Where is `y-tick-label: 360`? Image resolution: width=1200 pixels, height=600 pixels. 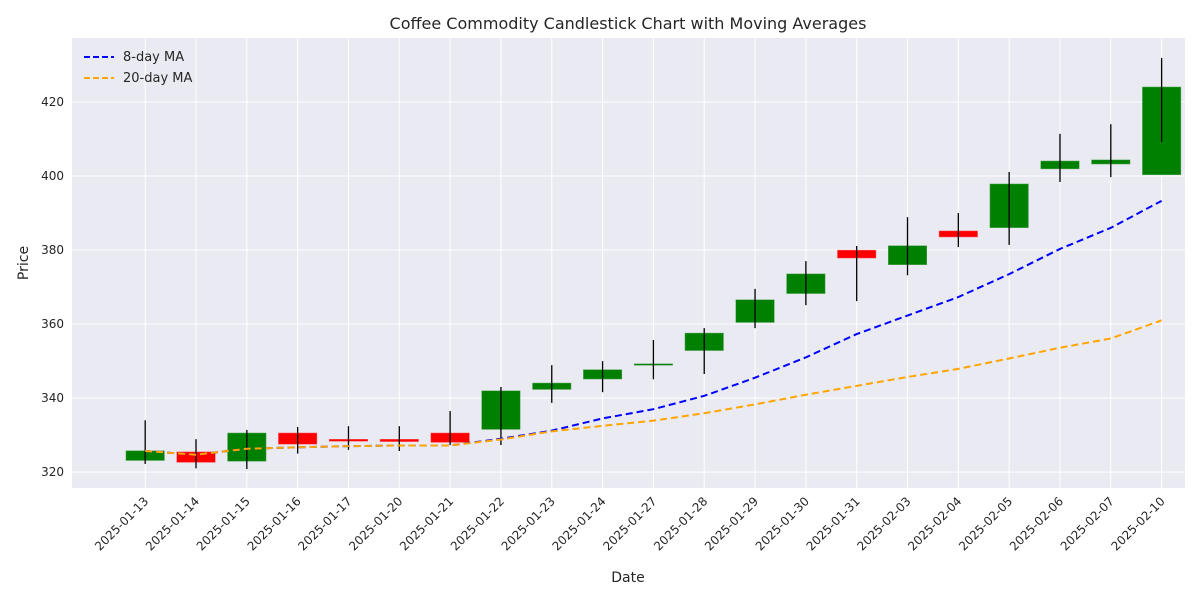 y-tick-label: 360 is located at coordinates (52, 324).